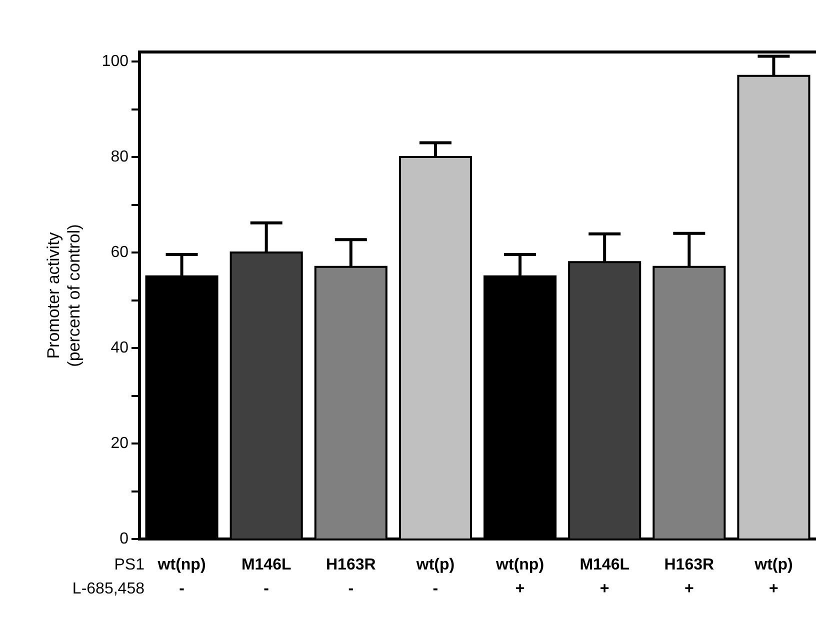 Image resolution: width=816 pixels, height=621 pixels. I want to click on y-tick-label: 60, so click(119, 252).